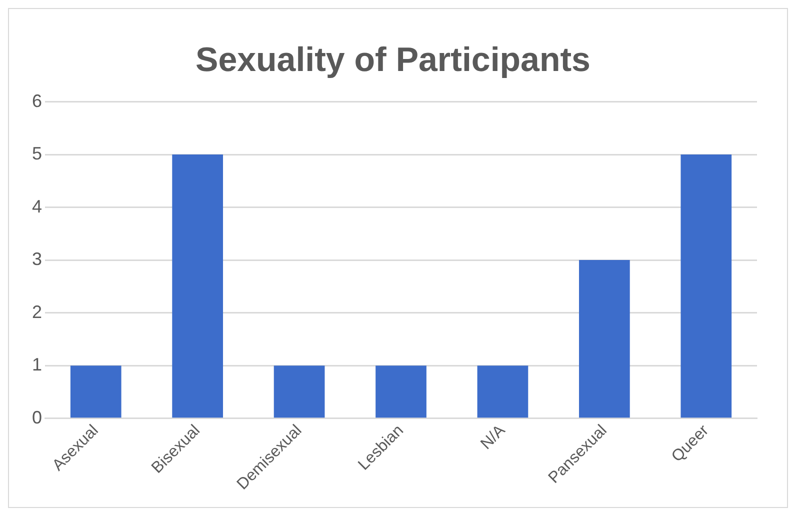  What do you see at coordinates (37, 100) in the screenshot?
I see `y-tick-label: 6` at bounding box center [37, 100].